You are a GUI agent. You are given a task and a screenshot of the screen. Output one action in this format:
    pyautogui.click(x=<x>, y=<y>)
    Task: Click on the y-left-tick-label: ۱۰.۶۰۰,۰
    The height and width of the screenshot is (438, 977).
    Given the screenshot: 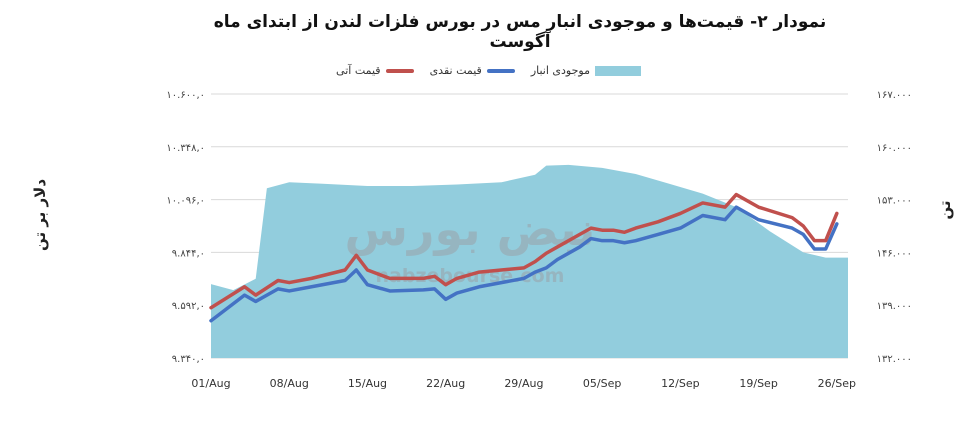 What is the action you would take?
    pyautogui.click(x=185, y=95)
    